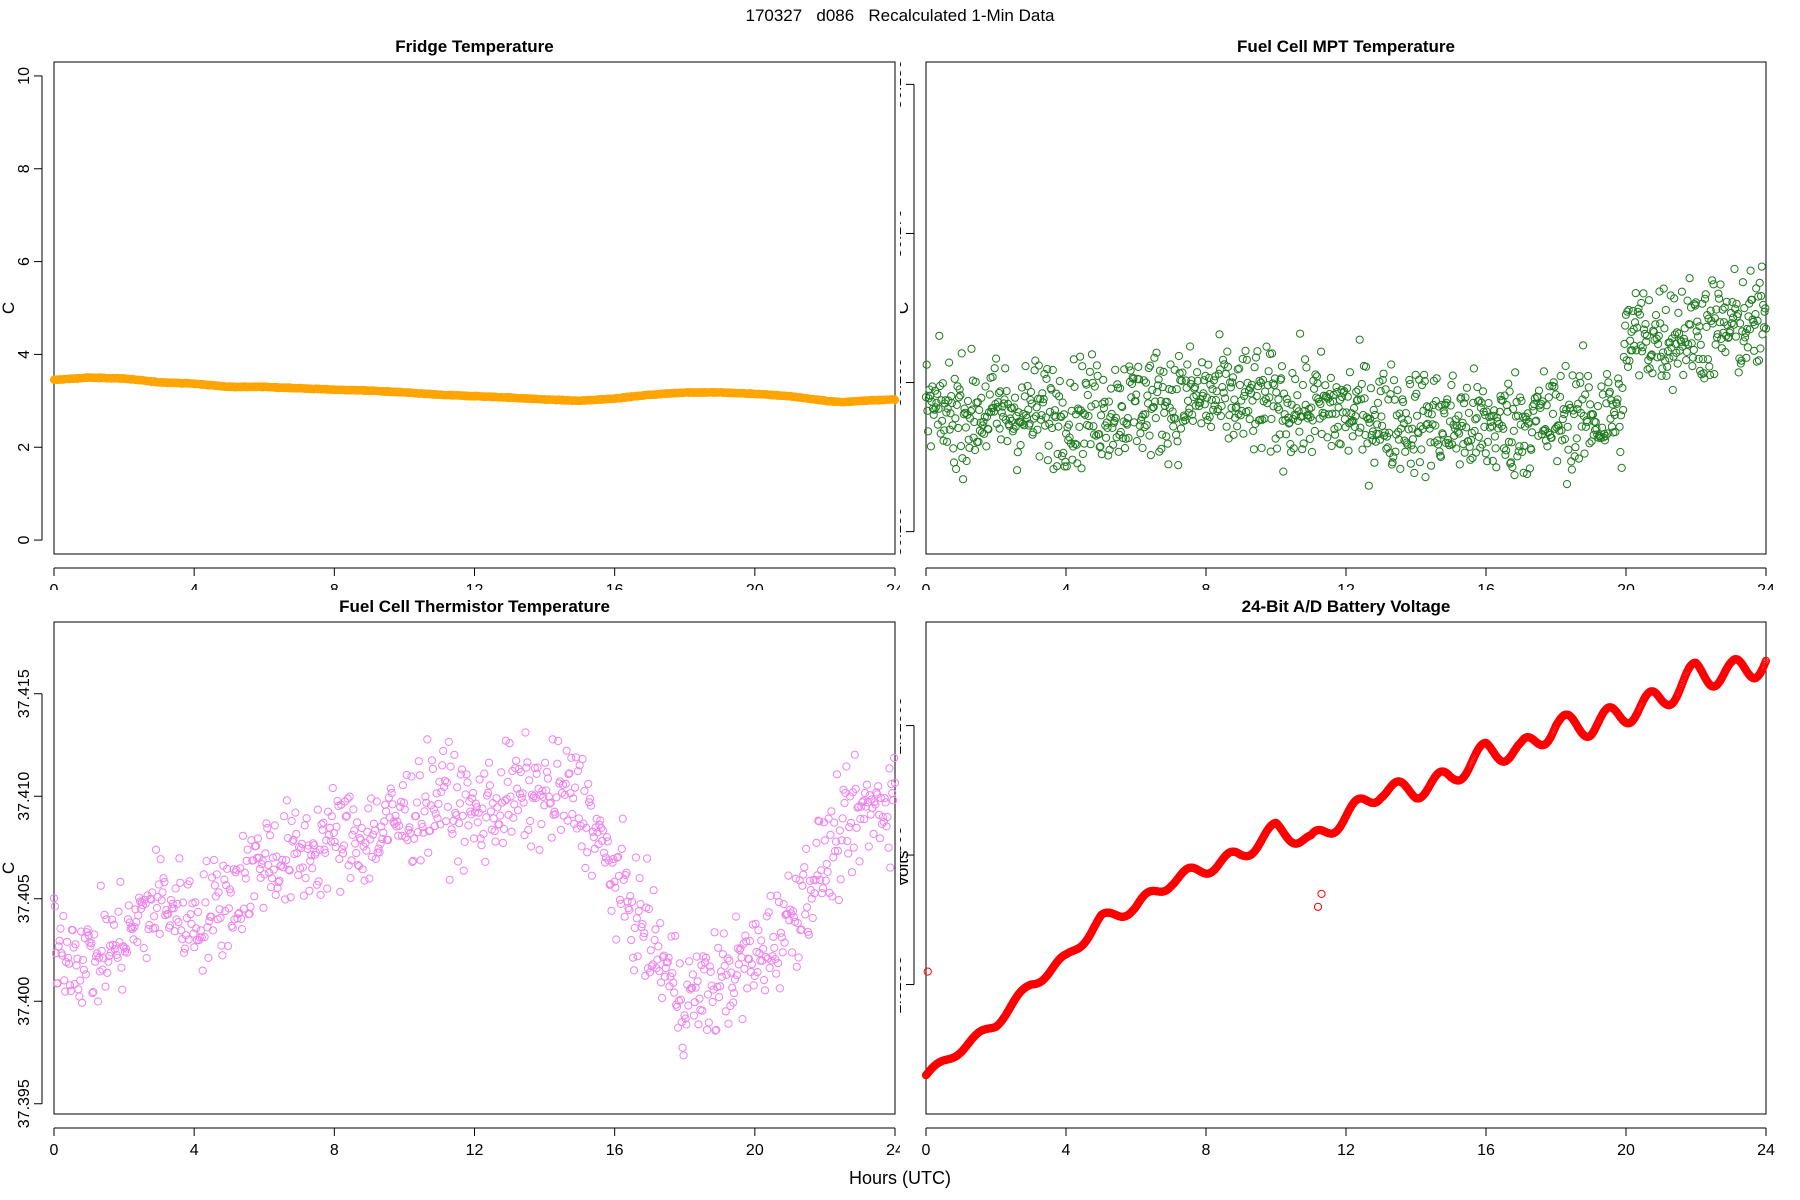  What do you see at coordinates (474, 894) in the screenshot?
I see `data-points` at bounding box center [474, 894].